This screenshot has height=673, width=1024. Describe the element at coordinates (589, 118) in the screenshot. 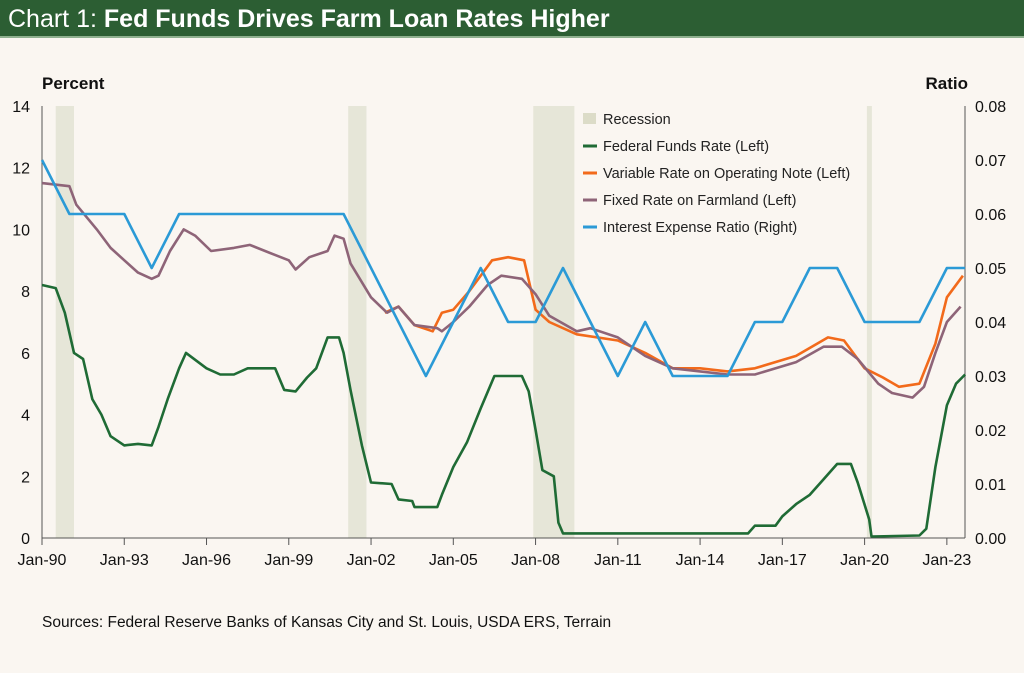

I see `legend-swatch-recession` at that location.